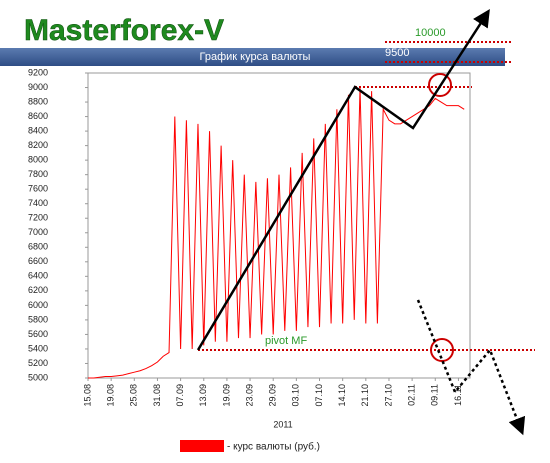 This screenshot has height=463, width=550. Describe the element at coordinates (249, 395) in the screenshot. I see `x-tick-label: 23.09` at that location.